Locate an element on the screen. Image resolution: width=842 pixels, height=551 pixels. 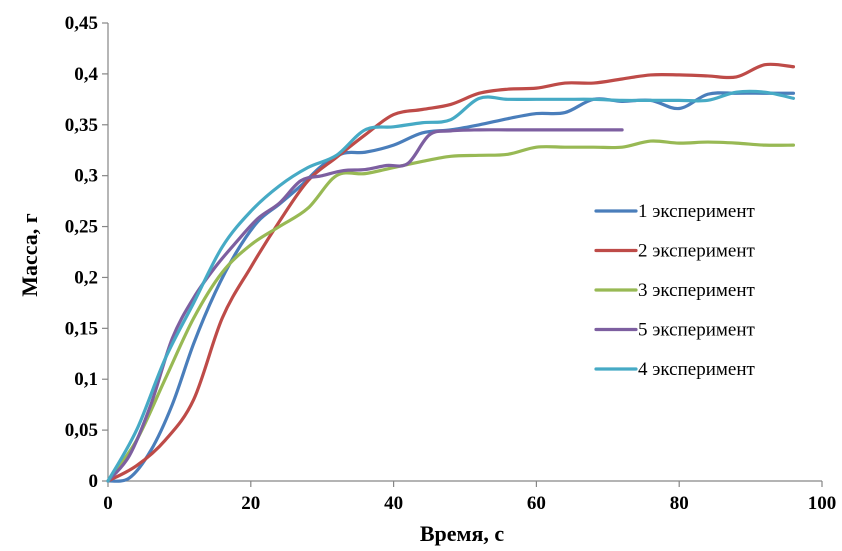
legend-label: 1 эксперимент is located at coordinates (696, 211).